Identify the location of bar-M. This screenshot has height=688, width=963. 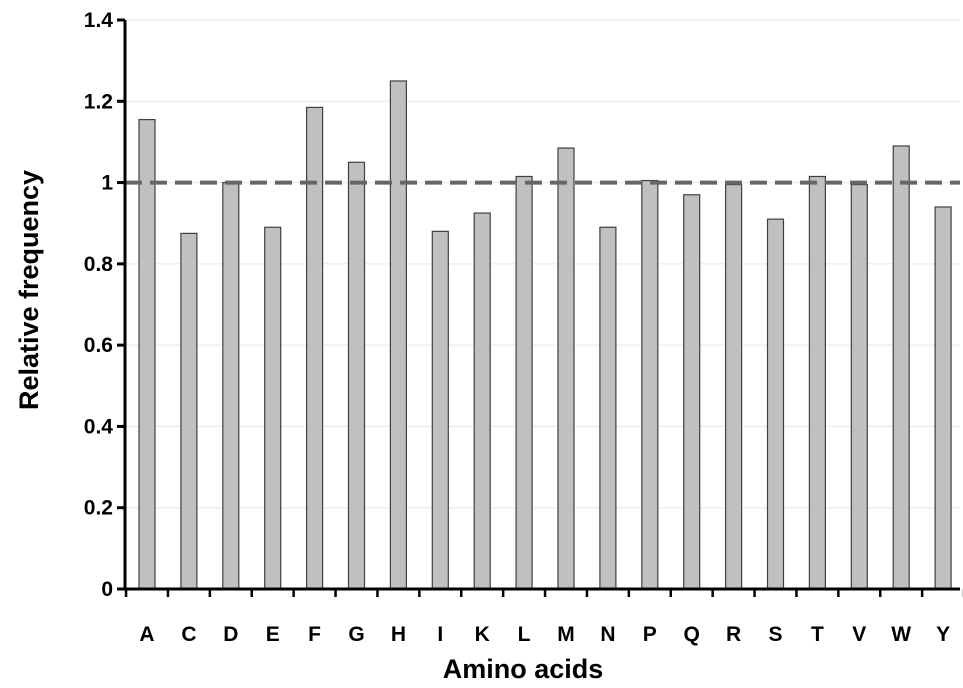
(566, 368).